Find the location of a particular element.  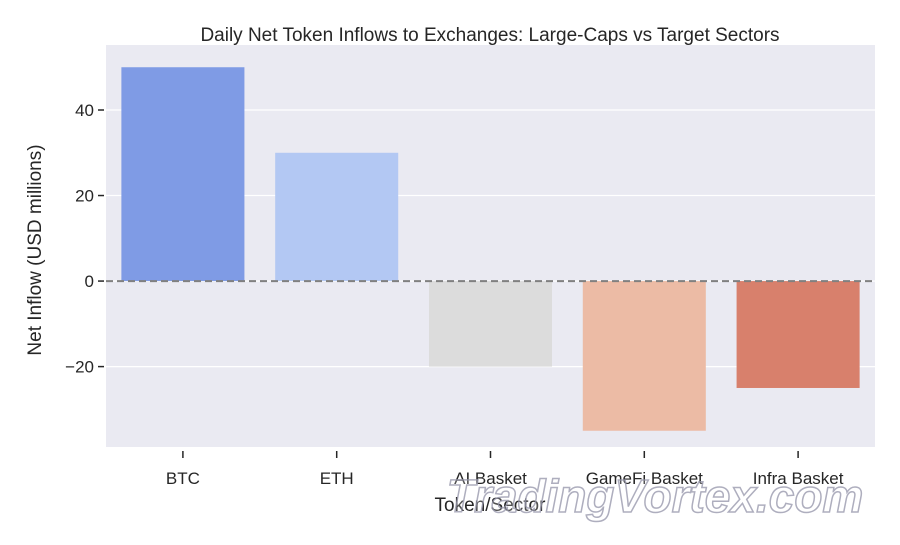

x-axis-ticks: BTC ETH AI Basket GameFi Basket Infra Basket is located at coordinates (505, 469).